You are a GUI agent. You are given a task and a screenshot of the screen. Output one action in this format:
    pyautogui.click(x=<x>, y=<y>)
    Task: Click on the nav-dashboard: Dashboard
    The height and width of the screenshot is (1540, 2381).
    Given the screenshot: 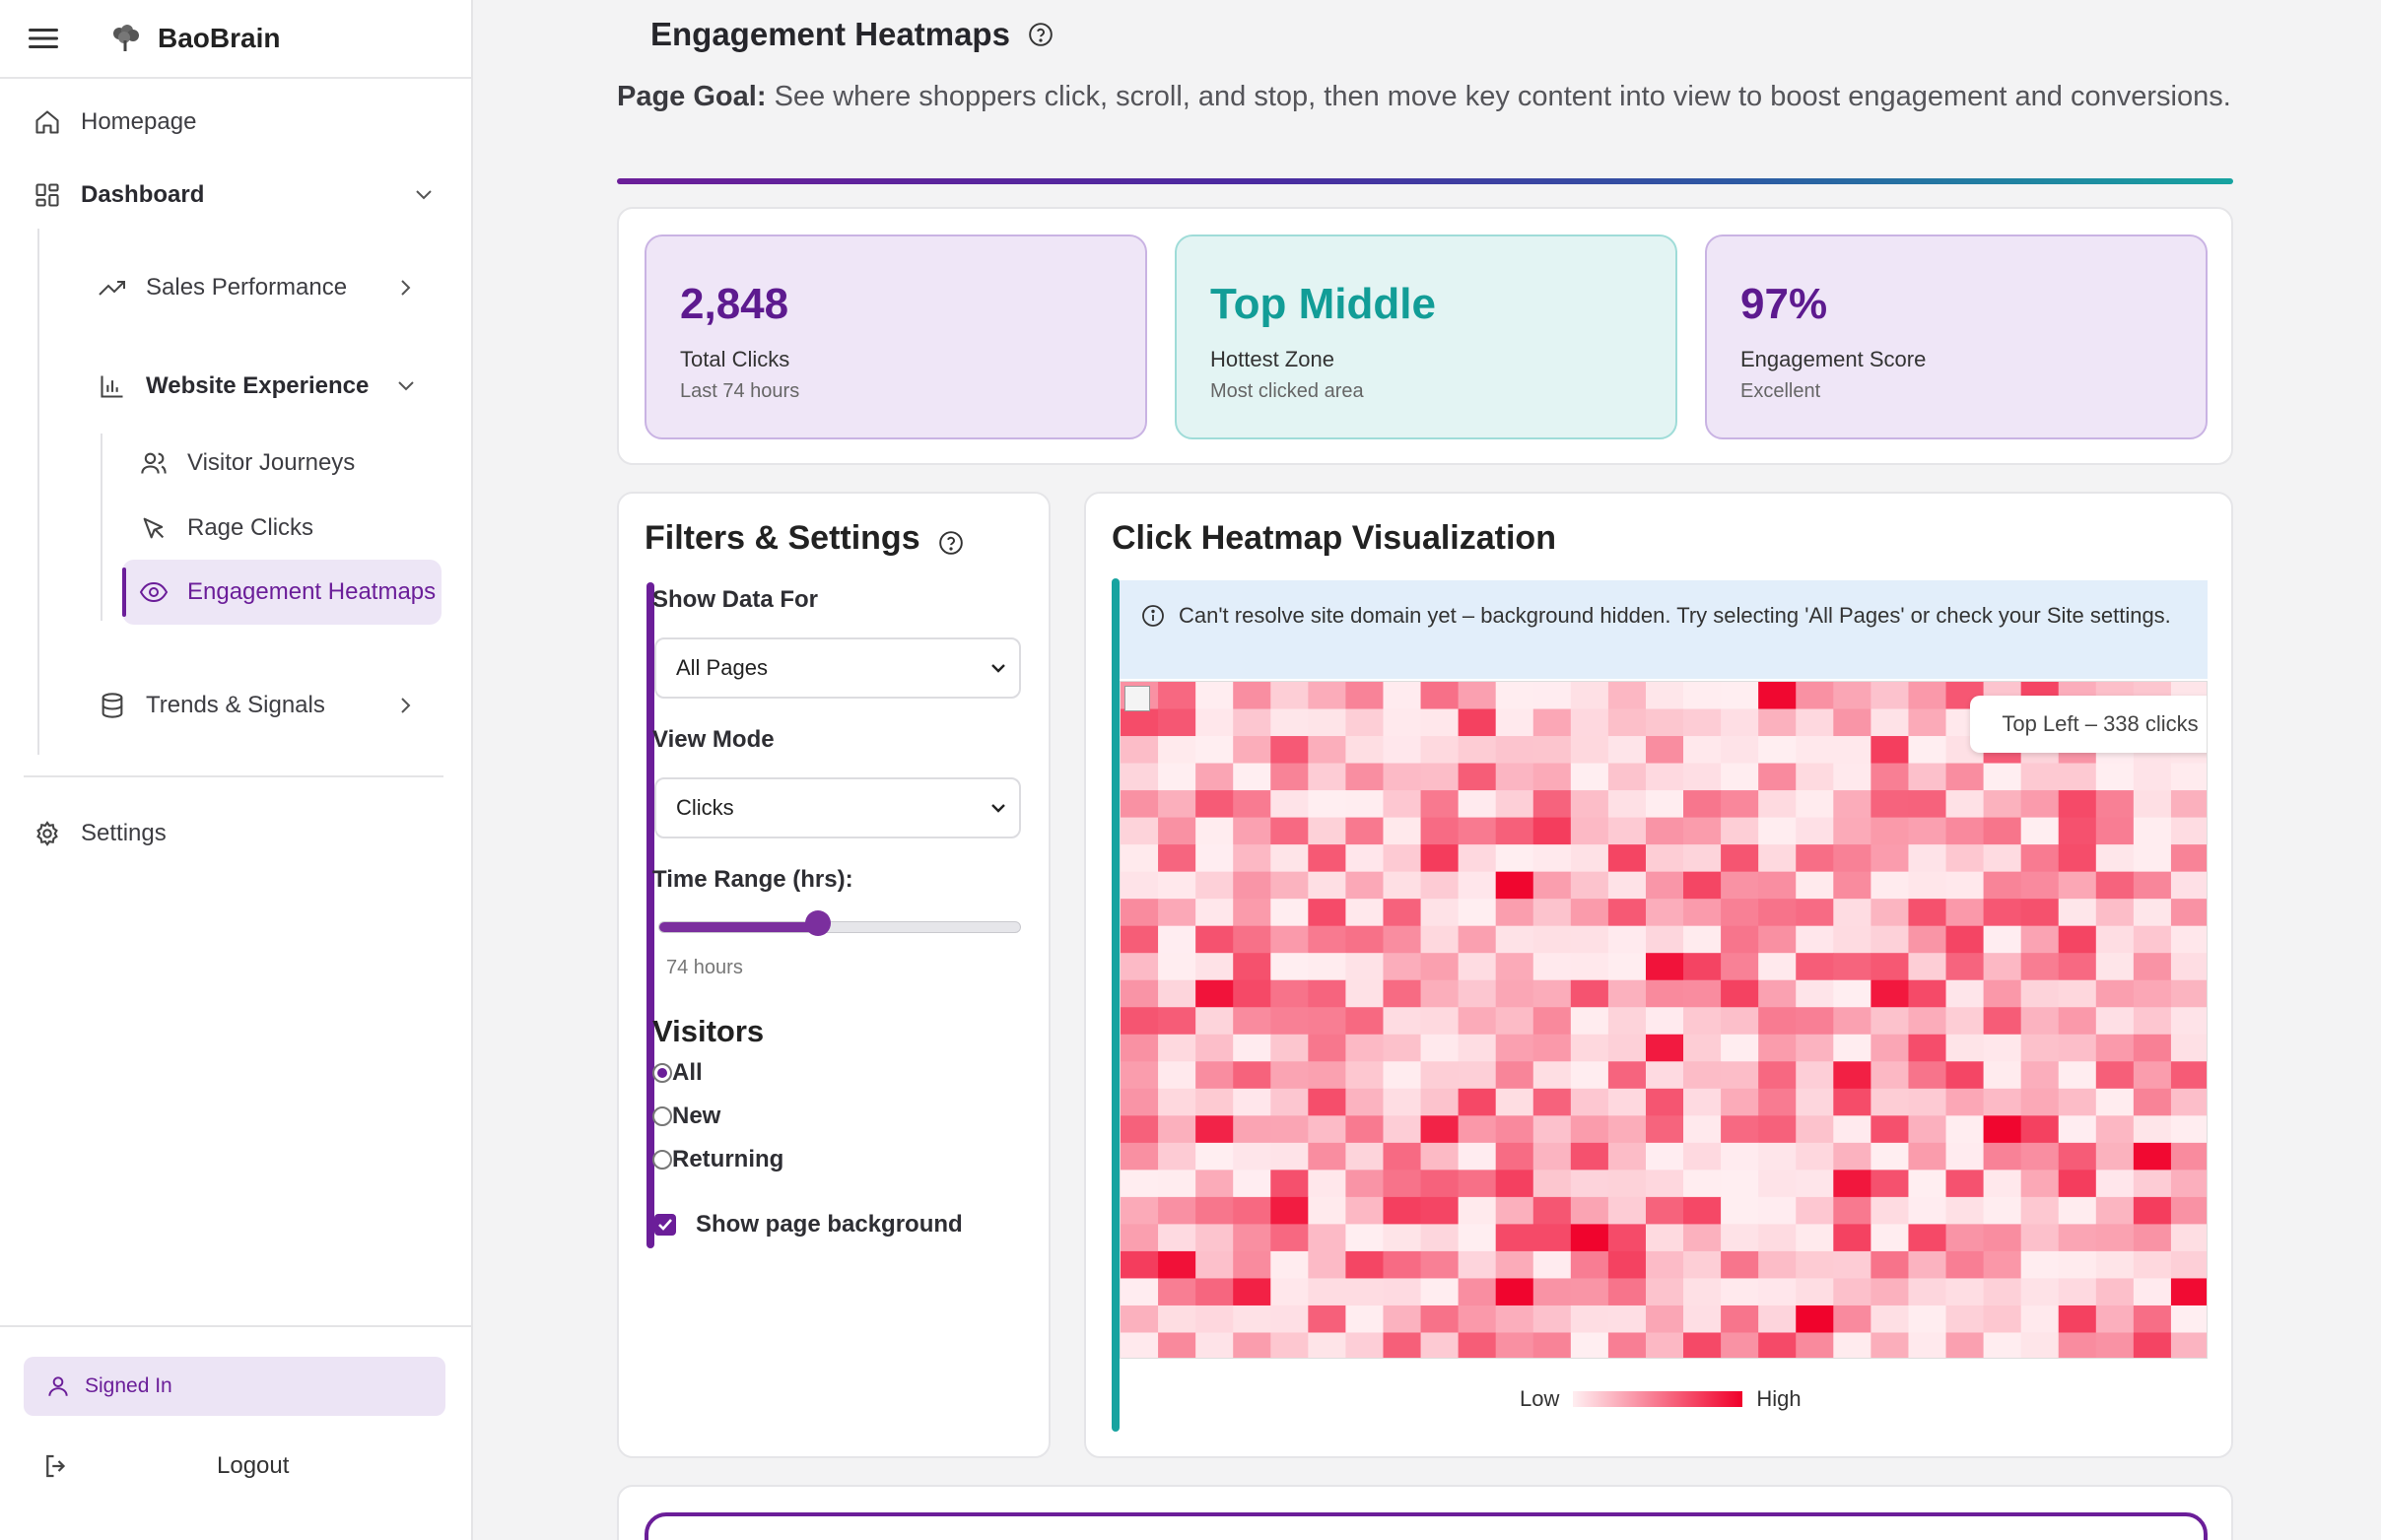 What is the action you would take?
    pyautogui.click(x=118, y=195)
    